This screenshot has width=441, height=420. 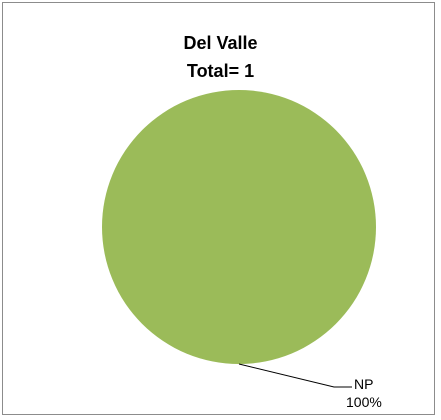 I want to click on slice-label: NP, so click(x=363, y=384).